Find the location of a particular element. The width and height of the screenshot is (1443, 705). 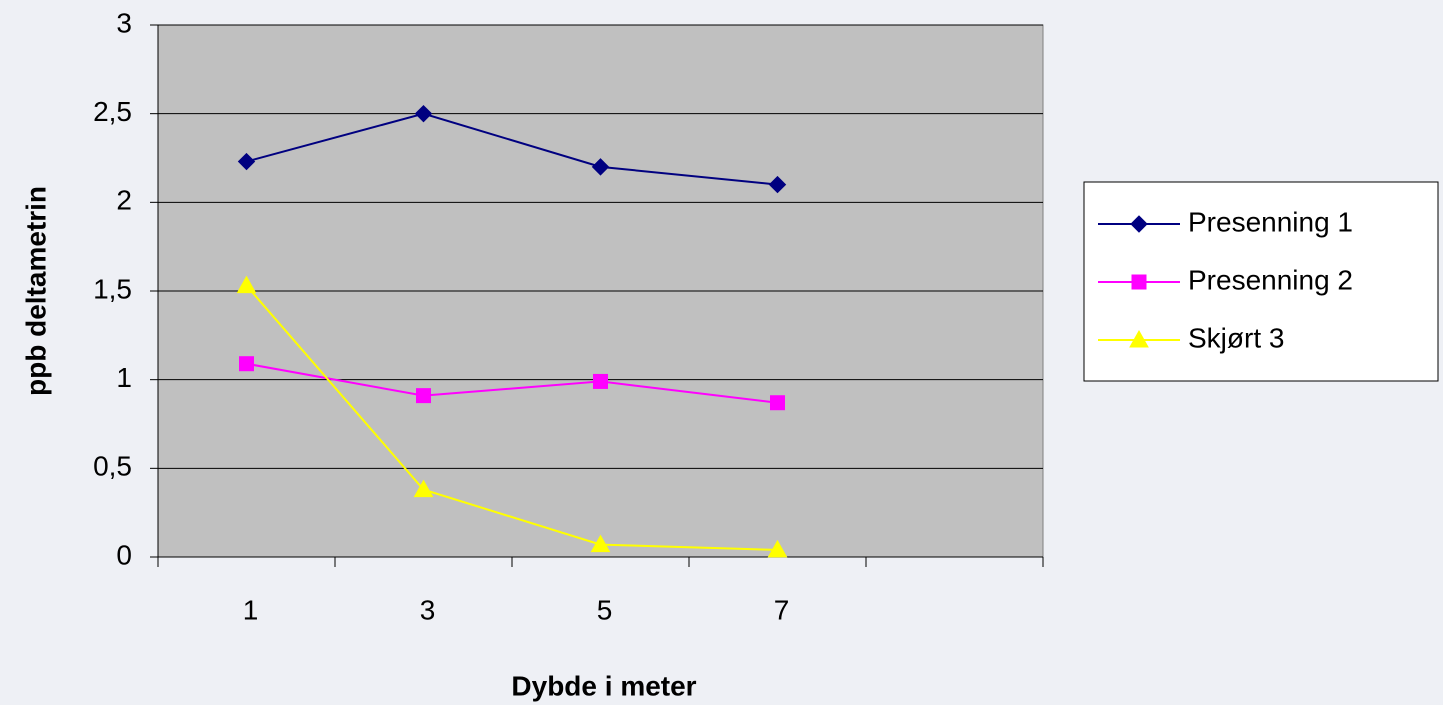

y-tick-label: 3 is located at coordinates (124, 22).